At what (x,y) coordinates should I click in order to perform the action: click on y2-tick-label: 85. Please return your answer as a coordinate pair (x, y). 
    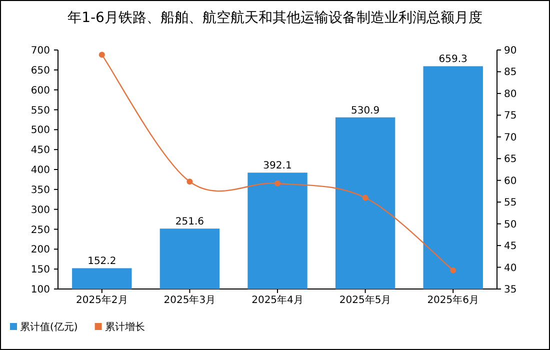
    Looking at the image, I should click on (510, 72).